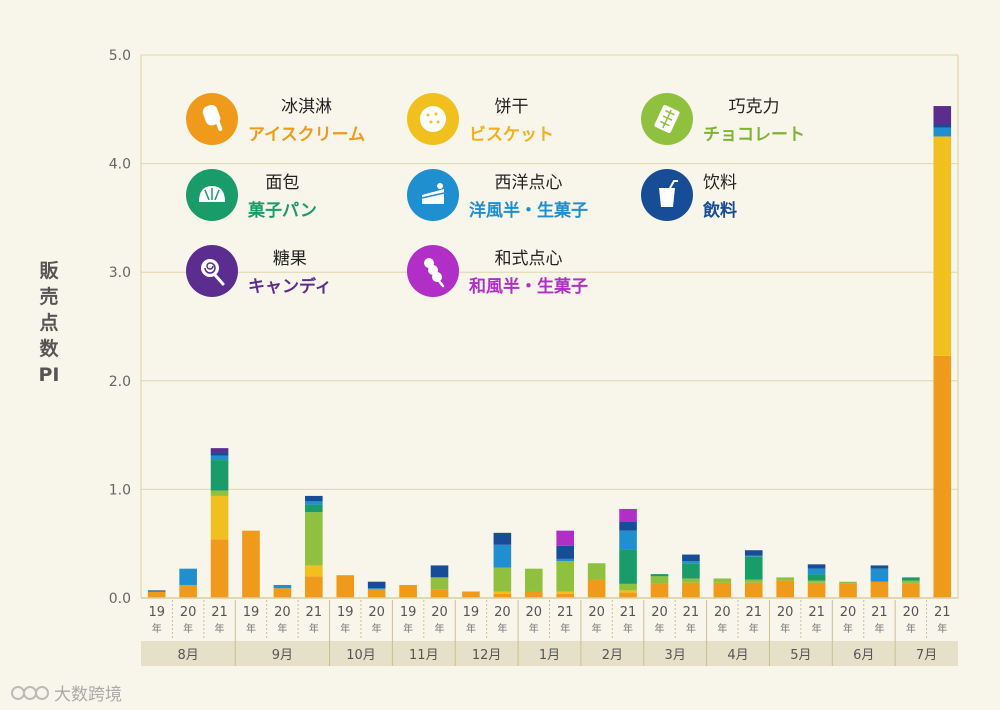  What do you see at coordinates (120, 490) in the screenshot?
I see `y-tick-label: 1.0` at bounding box center [120, 490].